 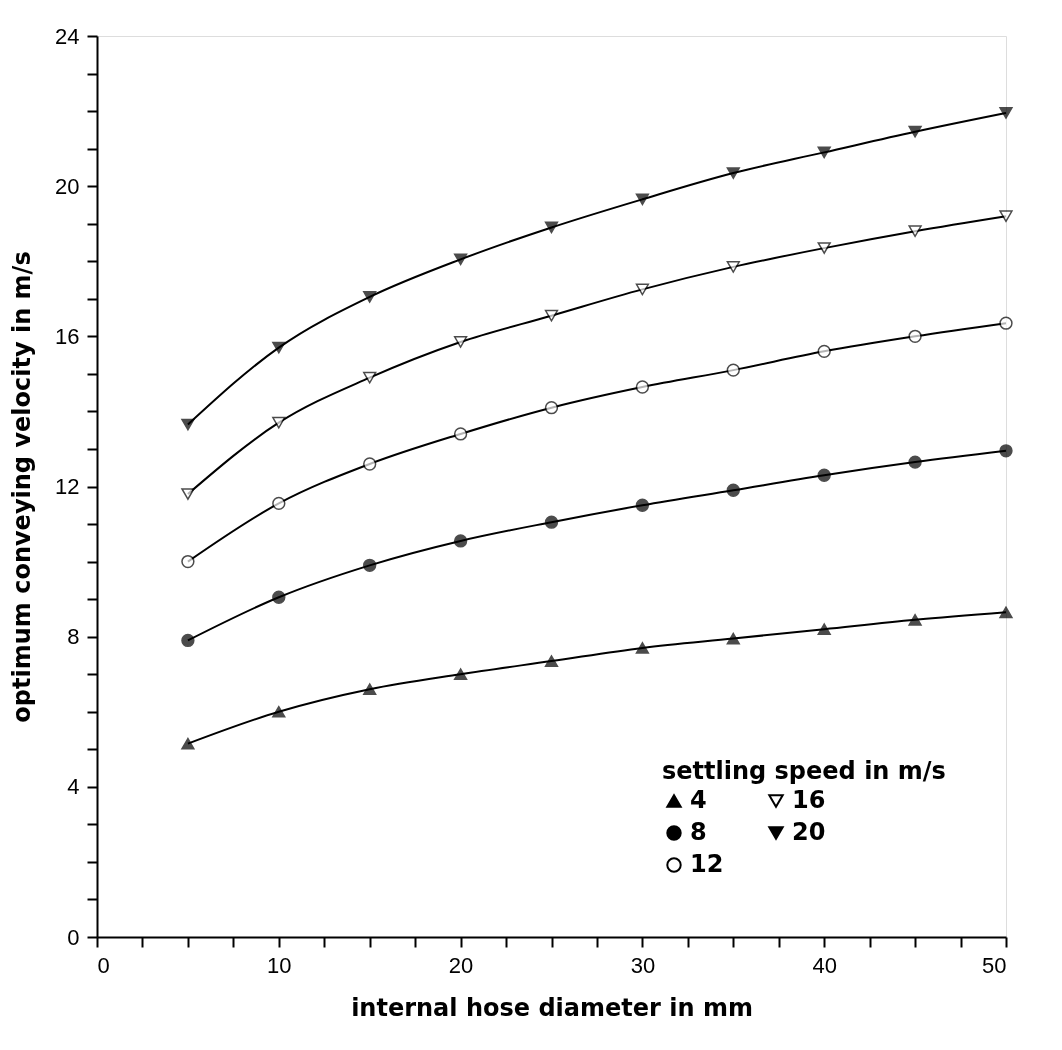 What do you see at coordinates (461, 965) in the screenshot?
I see `x-tick-label: 20` at bounding box center [461, 965].